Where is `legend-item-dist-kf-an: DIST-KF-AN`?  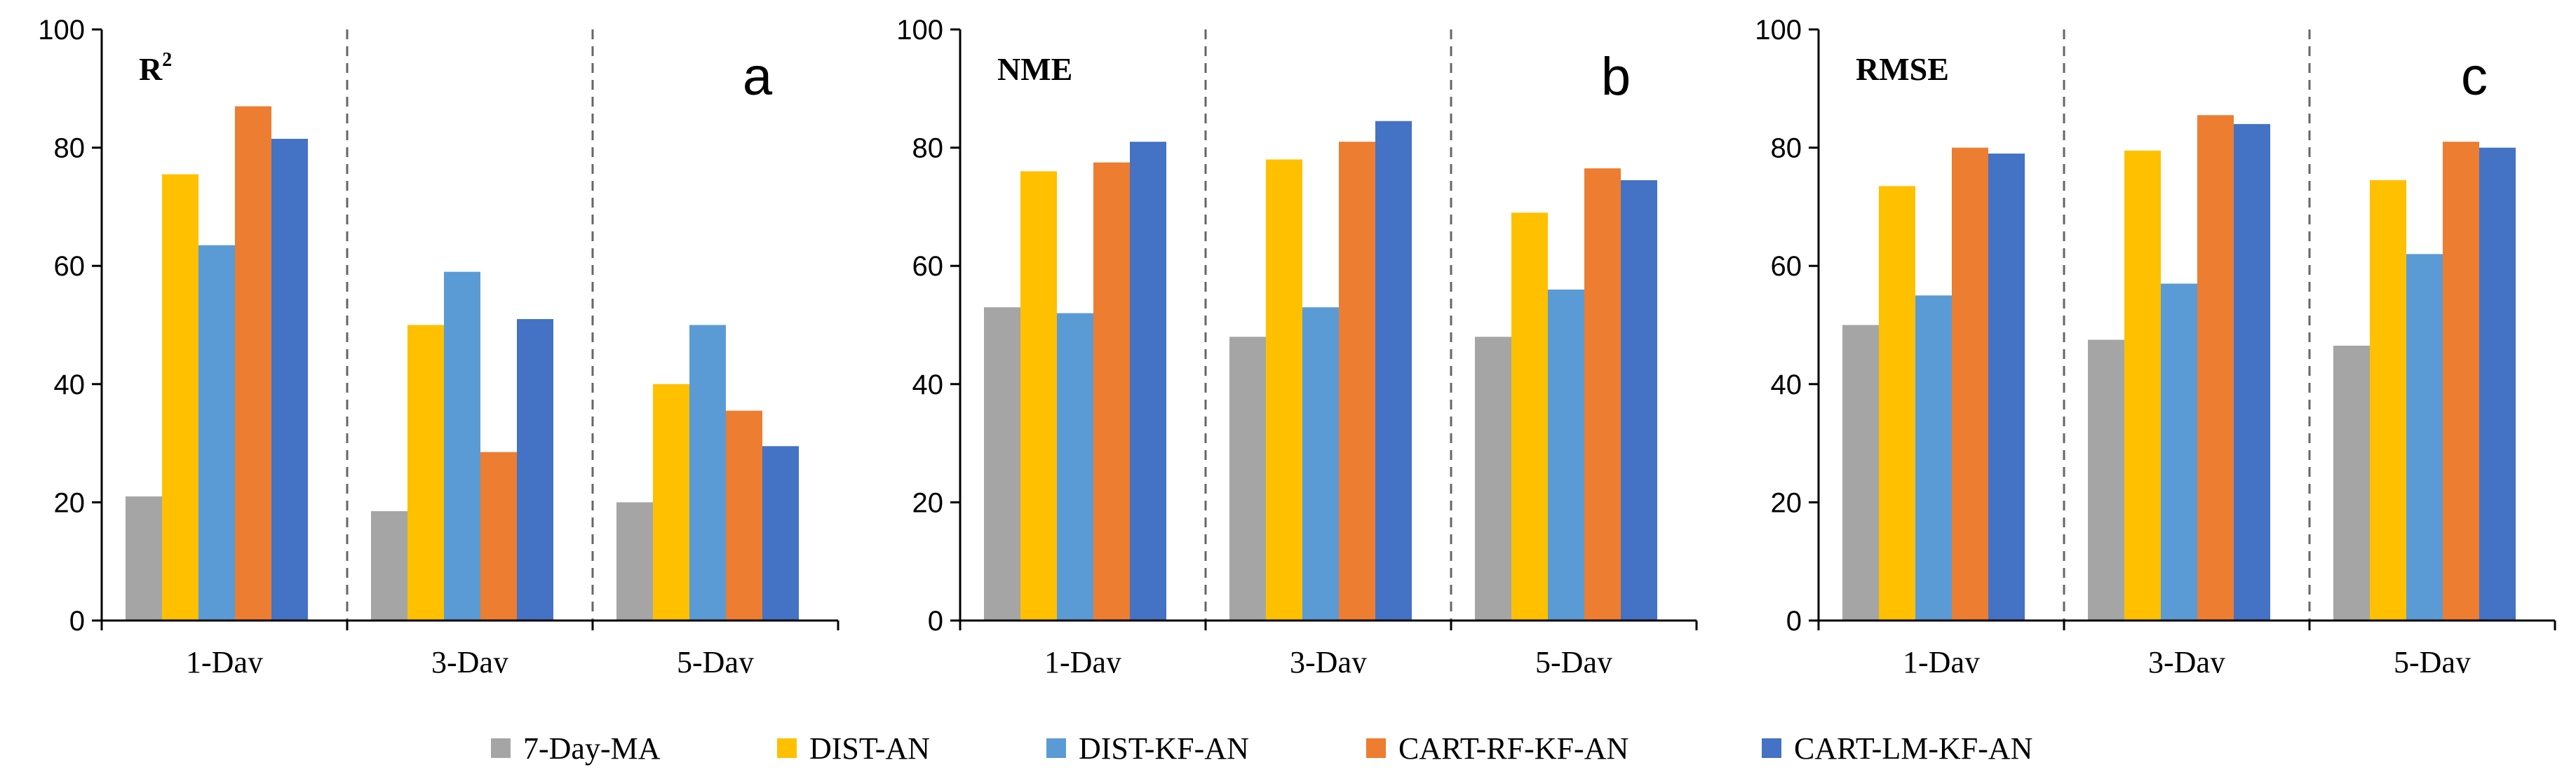 legend-item-dist-kf-an: DIST-KF-AN is located at coordinates (1147, 748).